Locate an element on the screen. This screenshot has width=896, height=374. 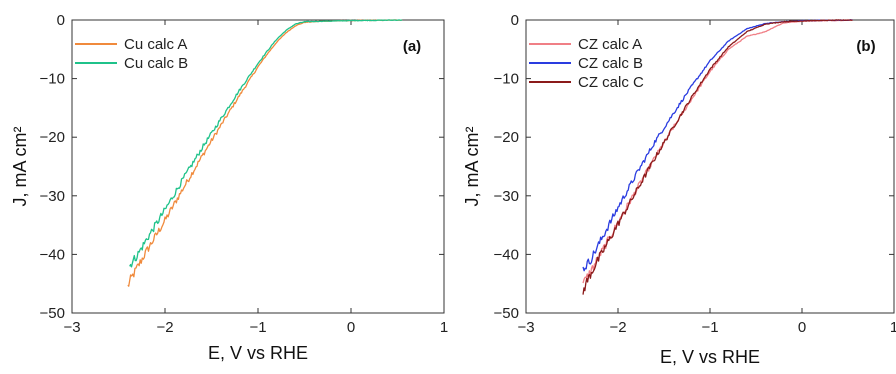
legend-label: CZ calc A is located at coordinates (610, 44).